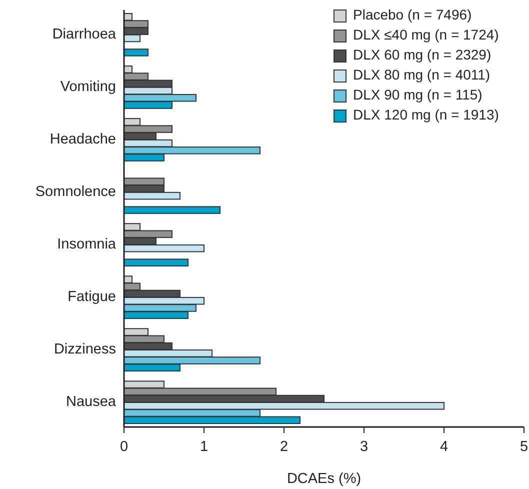 This screenshot has height=489, width=529. What do you see at coordinates (284, 447) in the screenshot?
I see `x-tick-label: 2` at bounding box center [284, 447].